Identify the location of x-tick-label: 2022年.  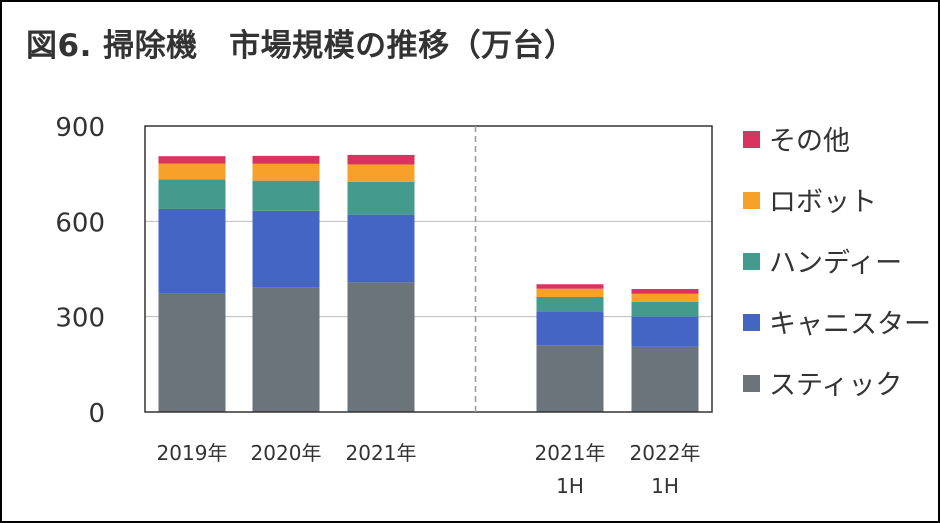
(665, 453).